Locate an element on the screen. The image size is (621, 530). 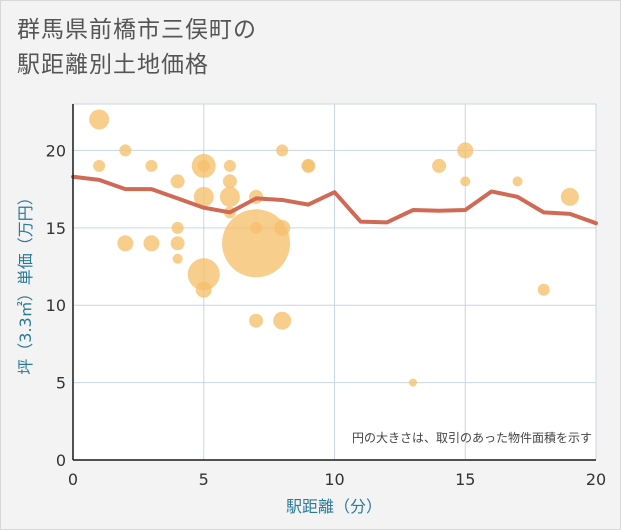
title-line-1: 群馬県前橋市三俣町の is located at coordinates (137, 30).